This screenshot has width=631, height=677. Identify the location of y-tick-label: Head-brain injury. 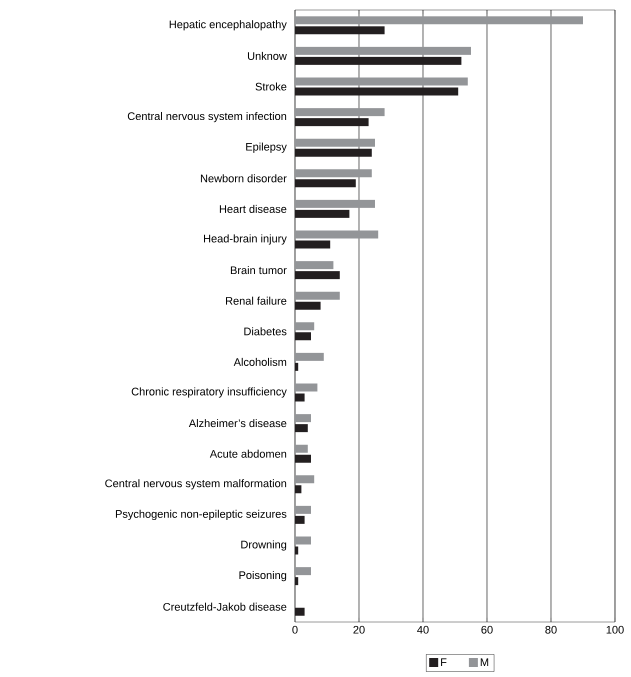
(245, 239).